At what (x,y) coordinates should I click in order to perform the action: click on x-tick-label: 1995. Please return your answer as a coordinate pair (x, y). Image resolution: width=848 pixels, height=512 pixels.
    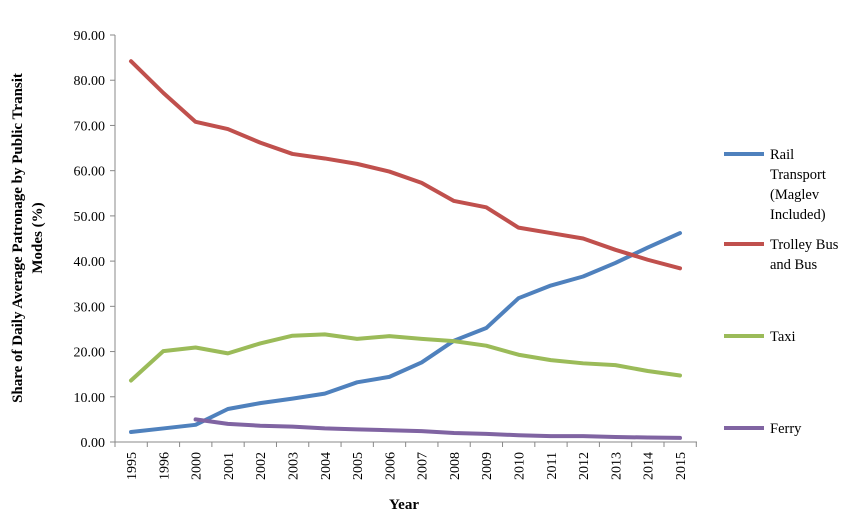
    Looking at the image, I should click on (132, 466).